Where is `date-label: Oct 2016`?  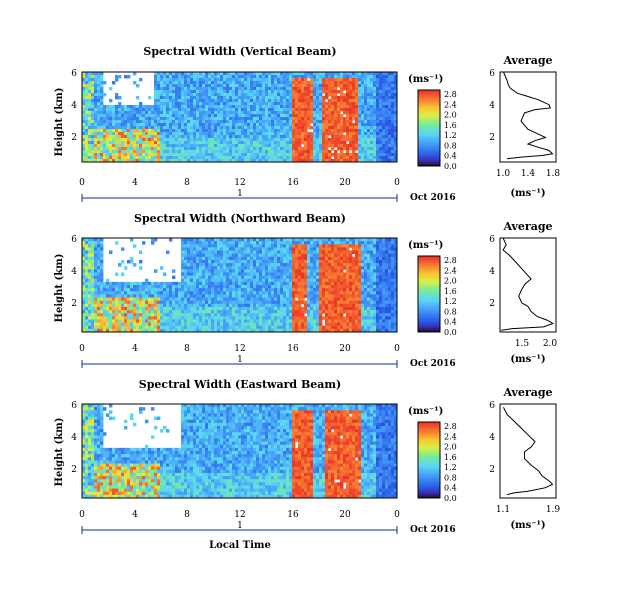
date-label: Oct 2016 is located at coordinates (433, 198).